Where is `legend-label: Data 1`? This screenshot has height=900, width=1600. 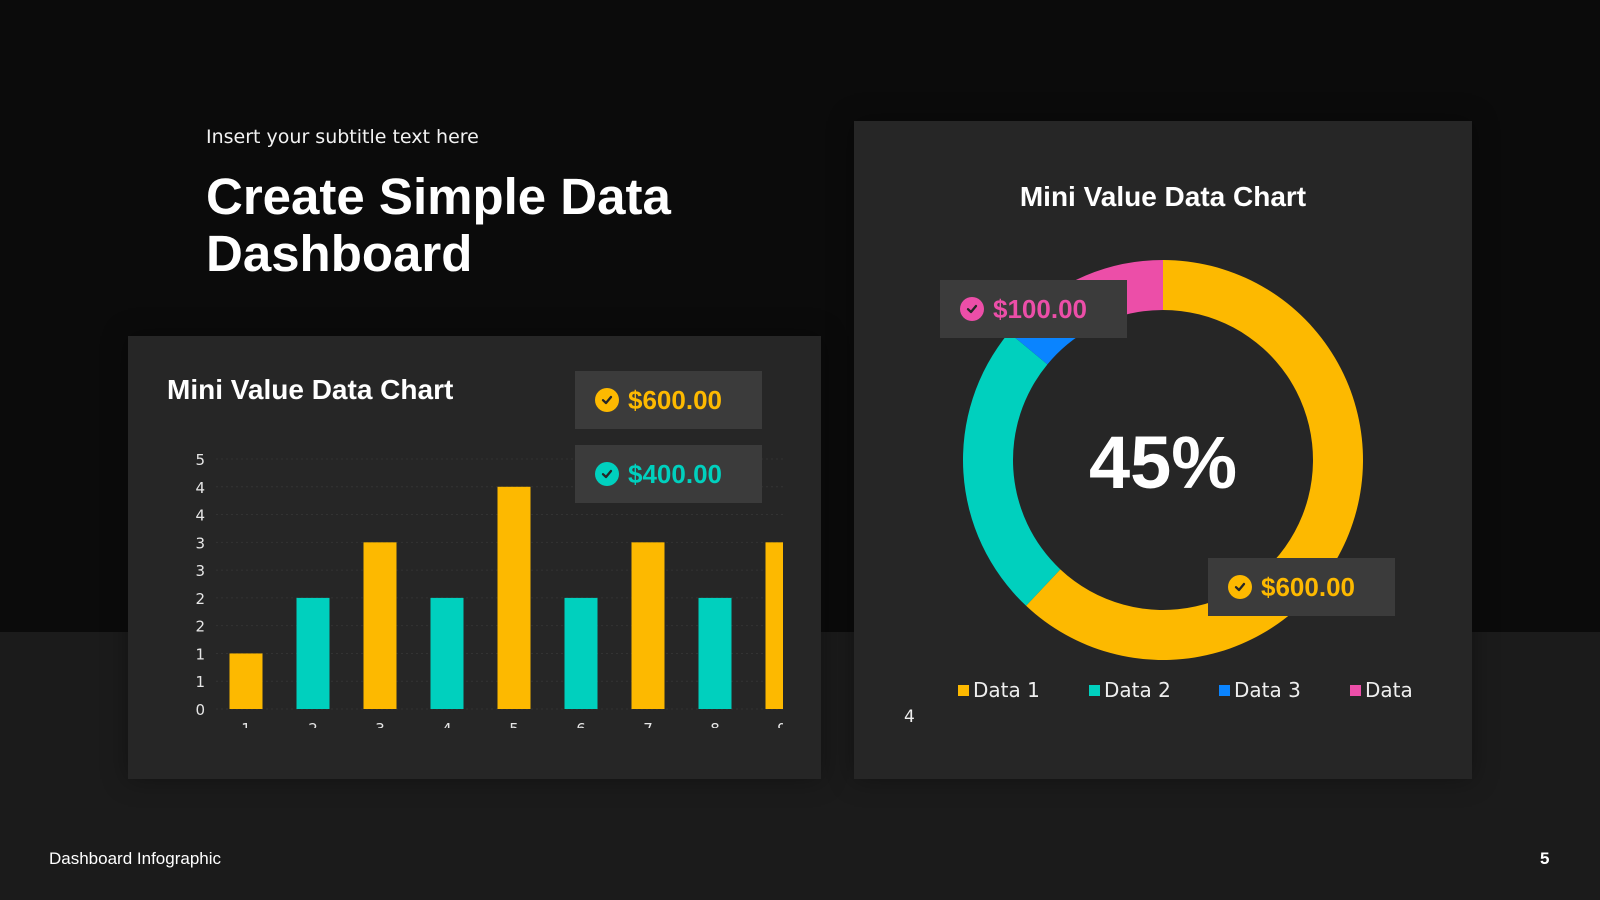 legend-label: Data 1 is located at coordinates (1006, 690).